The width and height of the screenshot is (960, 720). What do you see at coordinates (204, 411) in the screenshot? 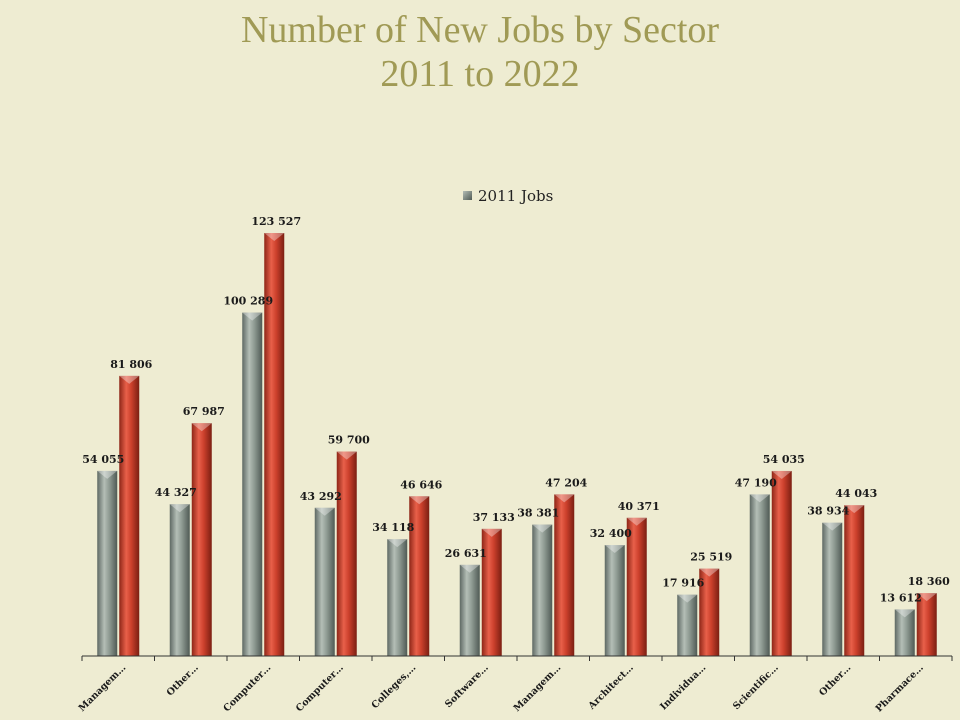
I see `data-label-2022: 67 987` at bounding box center [204, 411].